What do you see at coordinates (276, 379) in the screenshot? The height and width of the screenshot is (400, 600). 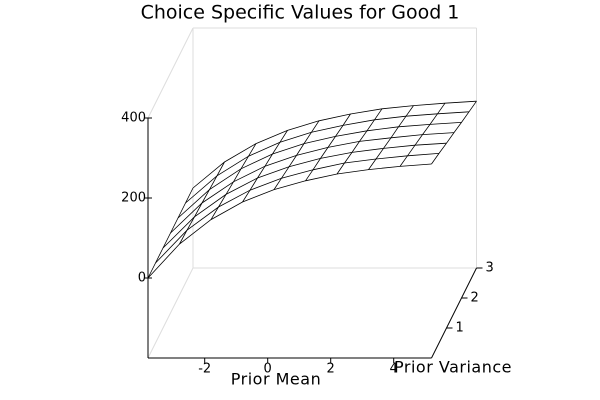 I see `x-axis-label: Prior Mean` at bounding box center [276, 379].